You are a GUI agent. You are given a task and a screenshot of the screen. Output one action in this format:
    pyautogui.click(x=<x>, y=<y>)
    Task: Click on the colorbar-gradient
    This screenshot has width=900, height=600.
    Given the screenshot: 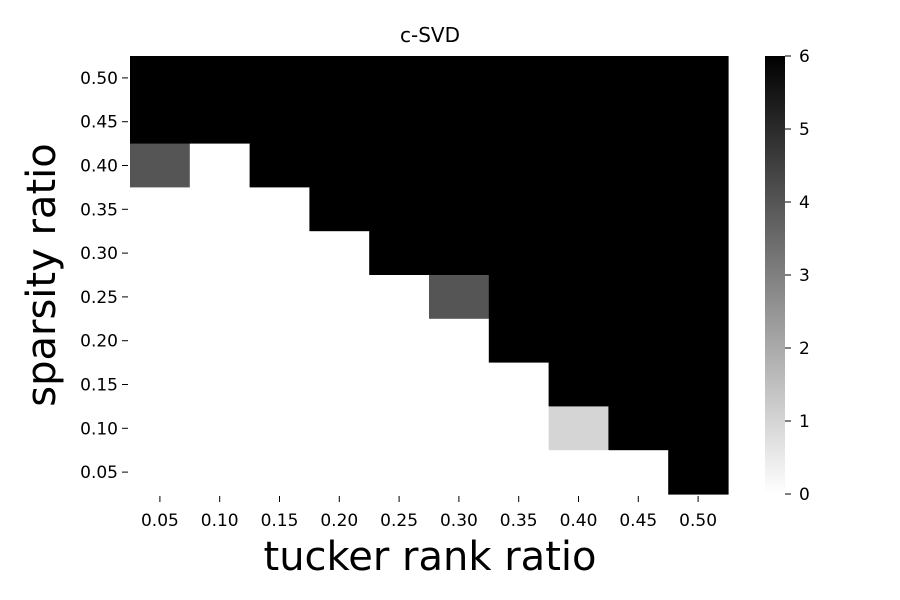 What is the action you would take?
    pyautogui.click(x=775, y=275)
    